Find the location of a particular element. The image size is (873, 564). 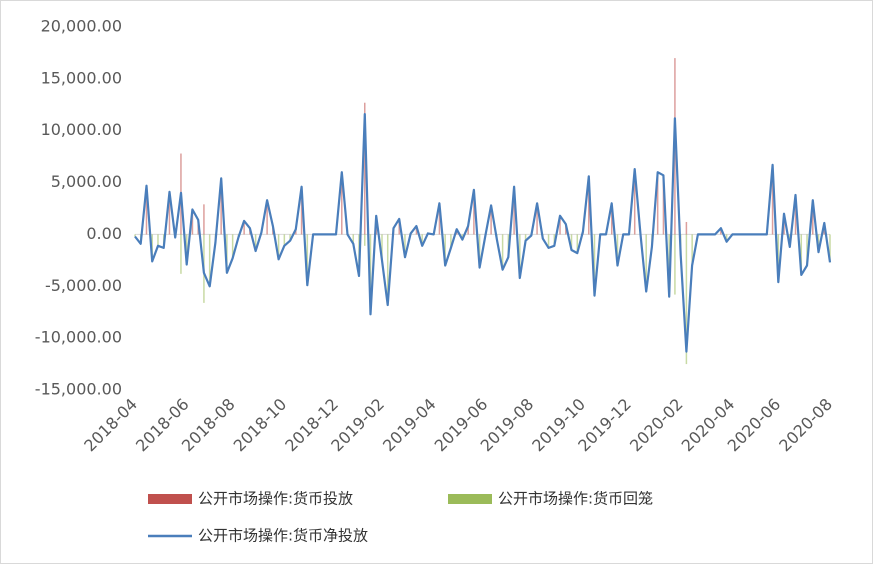

y-tick-label: 10,000.00 is located at coordinates (81, 129).